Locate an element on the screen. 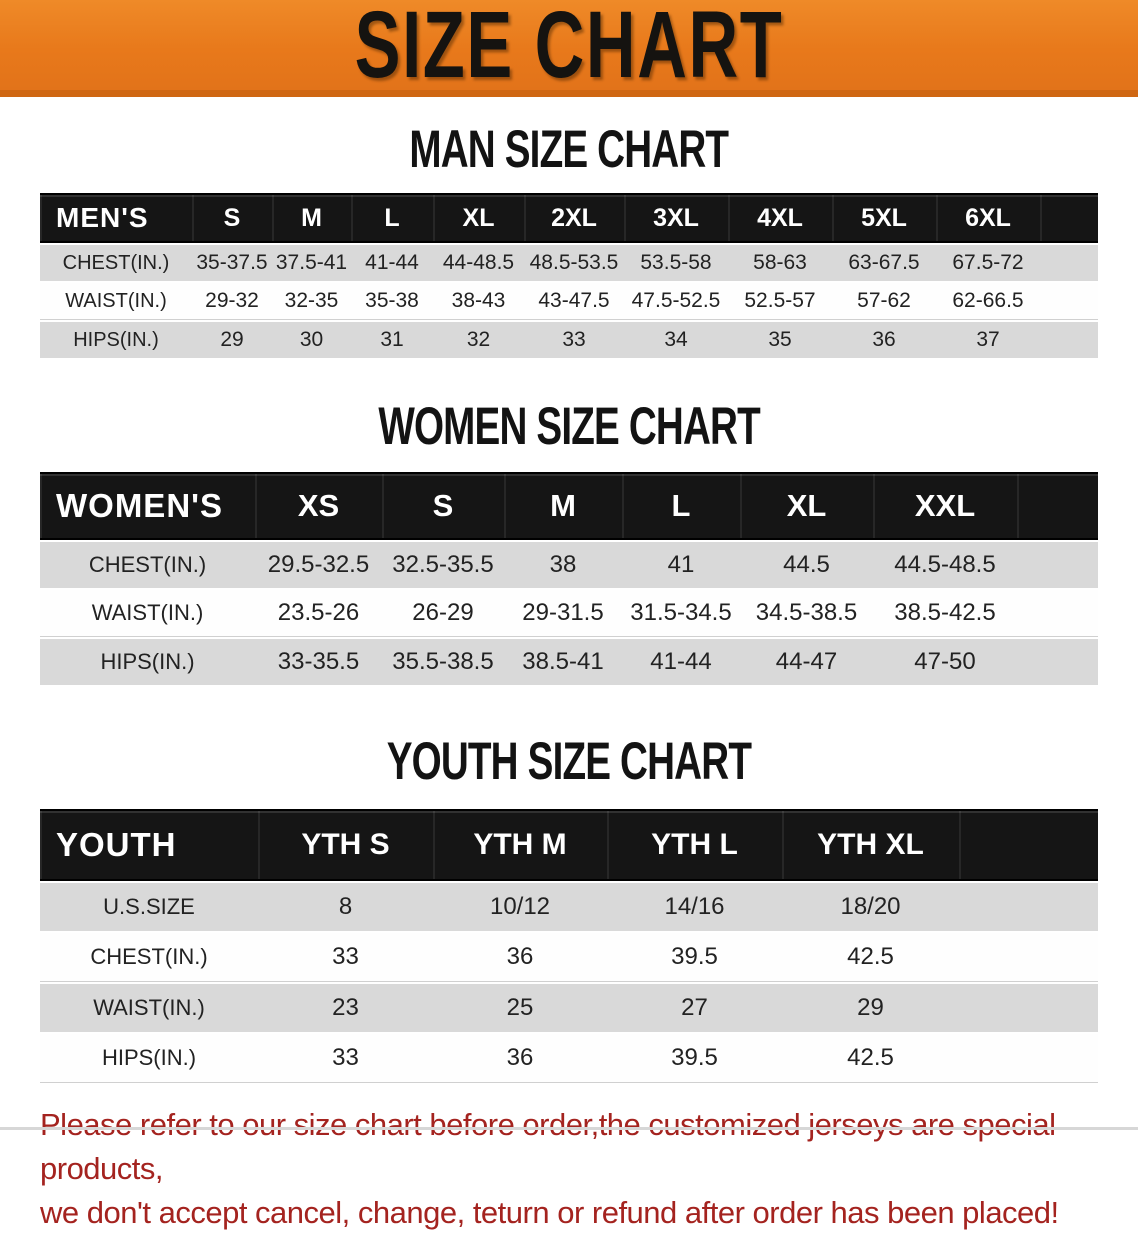 The height and width of the screenshot is (1235, 1138). size-value-cell: 33-35.5 is located at coordinates (318, 662).